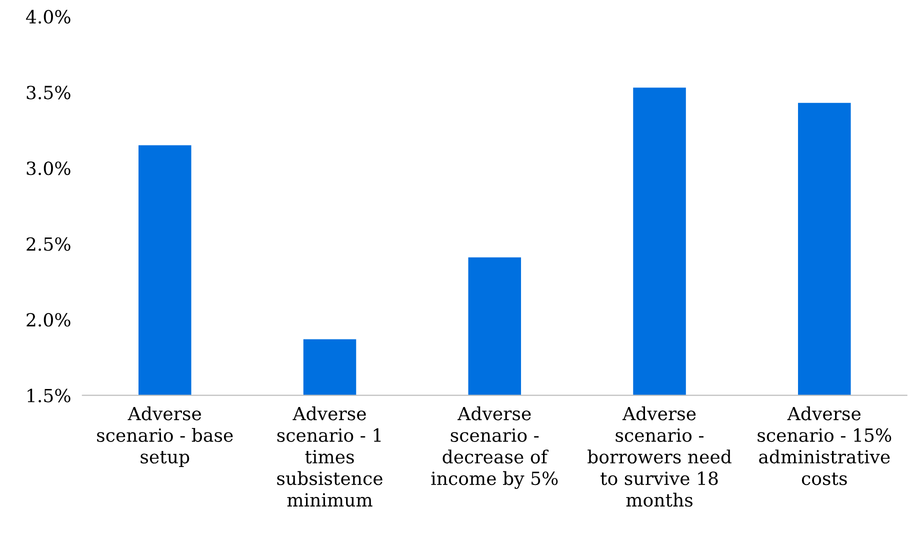 The image size is (916, 549). What do you see at coordinates (48, 168) in the screenshot?
I see `y-tick-label: 3.0%` at bounding box center [48, 168].